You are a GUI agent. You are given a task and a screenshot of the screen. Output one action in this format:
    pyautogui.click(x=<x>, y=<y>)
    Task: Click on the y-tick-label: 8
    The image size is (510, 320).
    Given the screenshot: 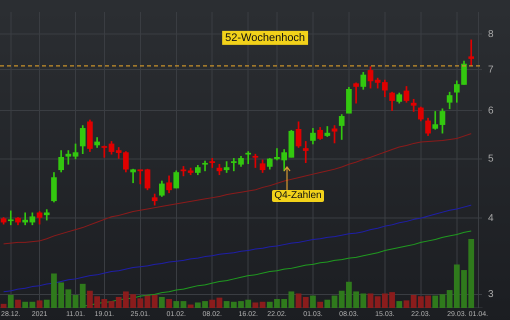 What is the action you would take?
    pyautogui.click(x=491, y=34)
    